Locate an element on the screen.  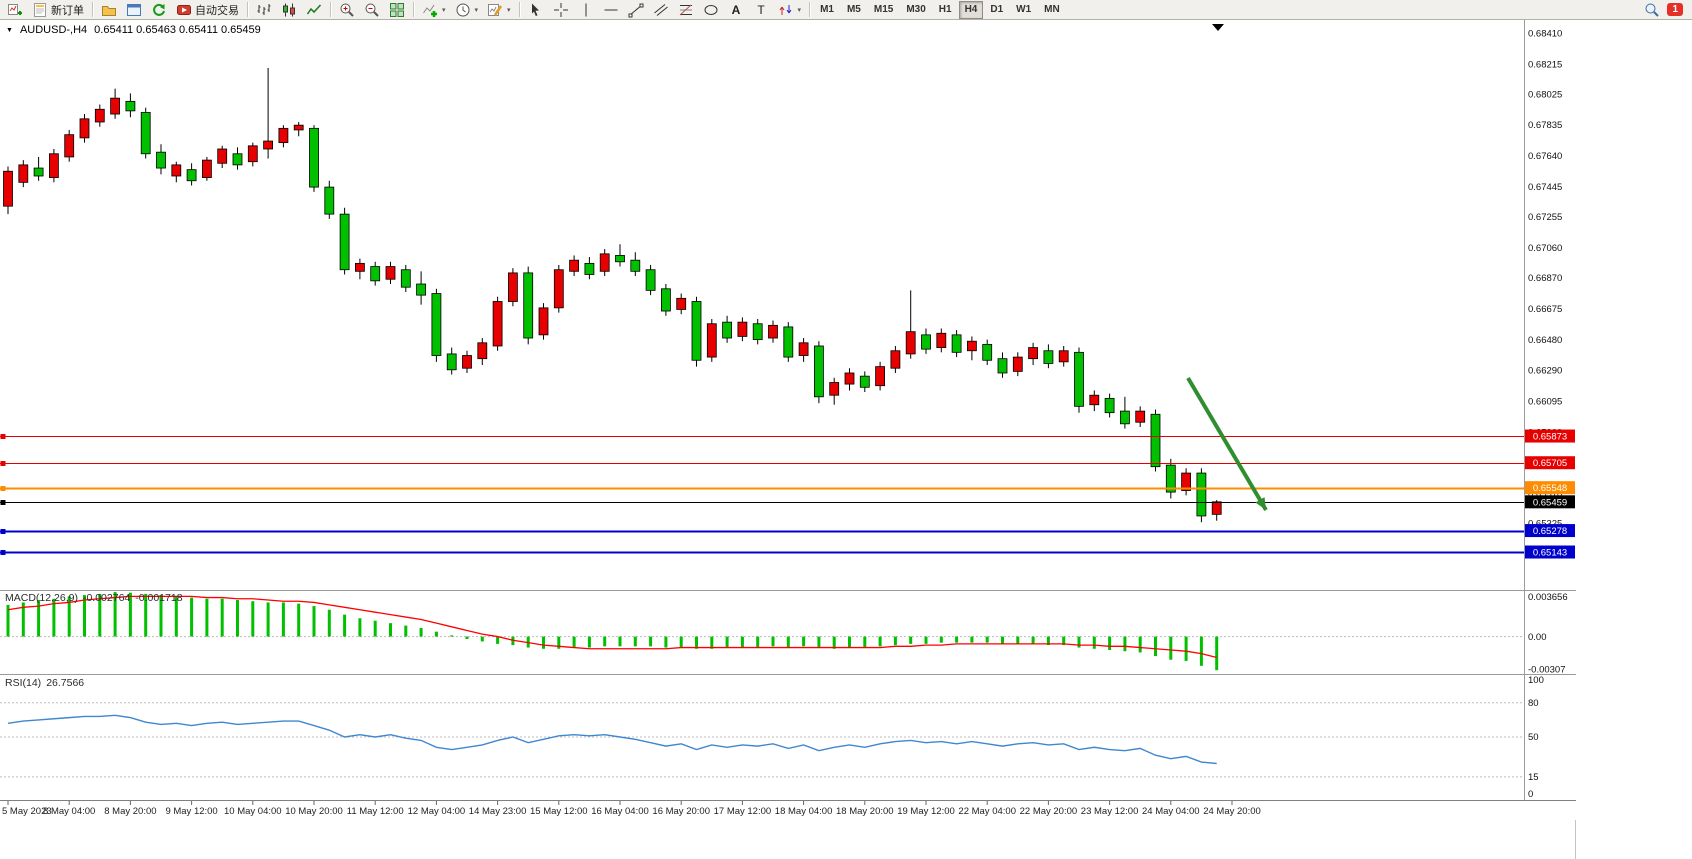
templates-button: ▾ is located at coordinates (499, 10).